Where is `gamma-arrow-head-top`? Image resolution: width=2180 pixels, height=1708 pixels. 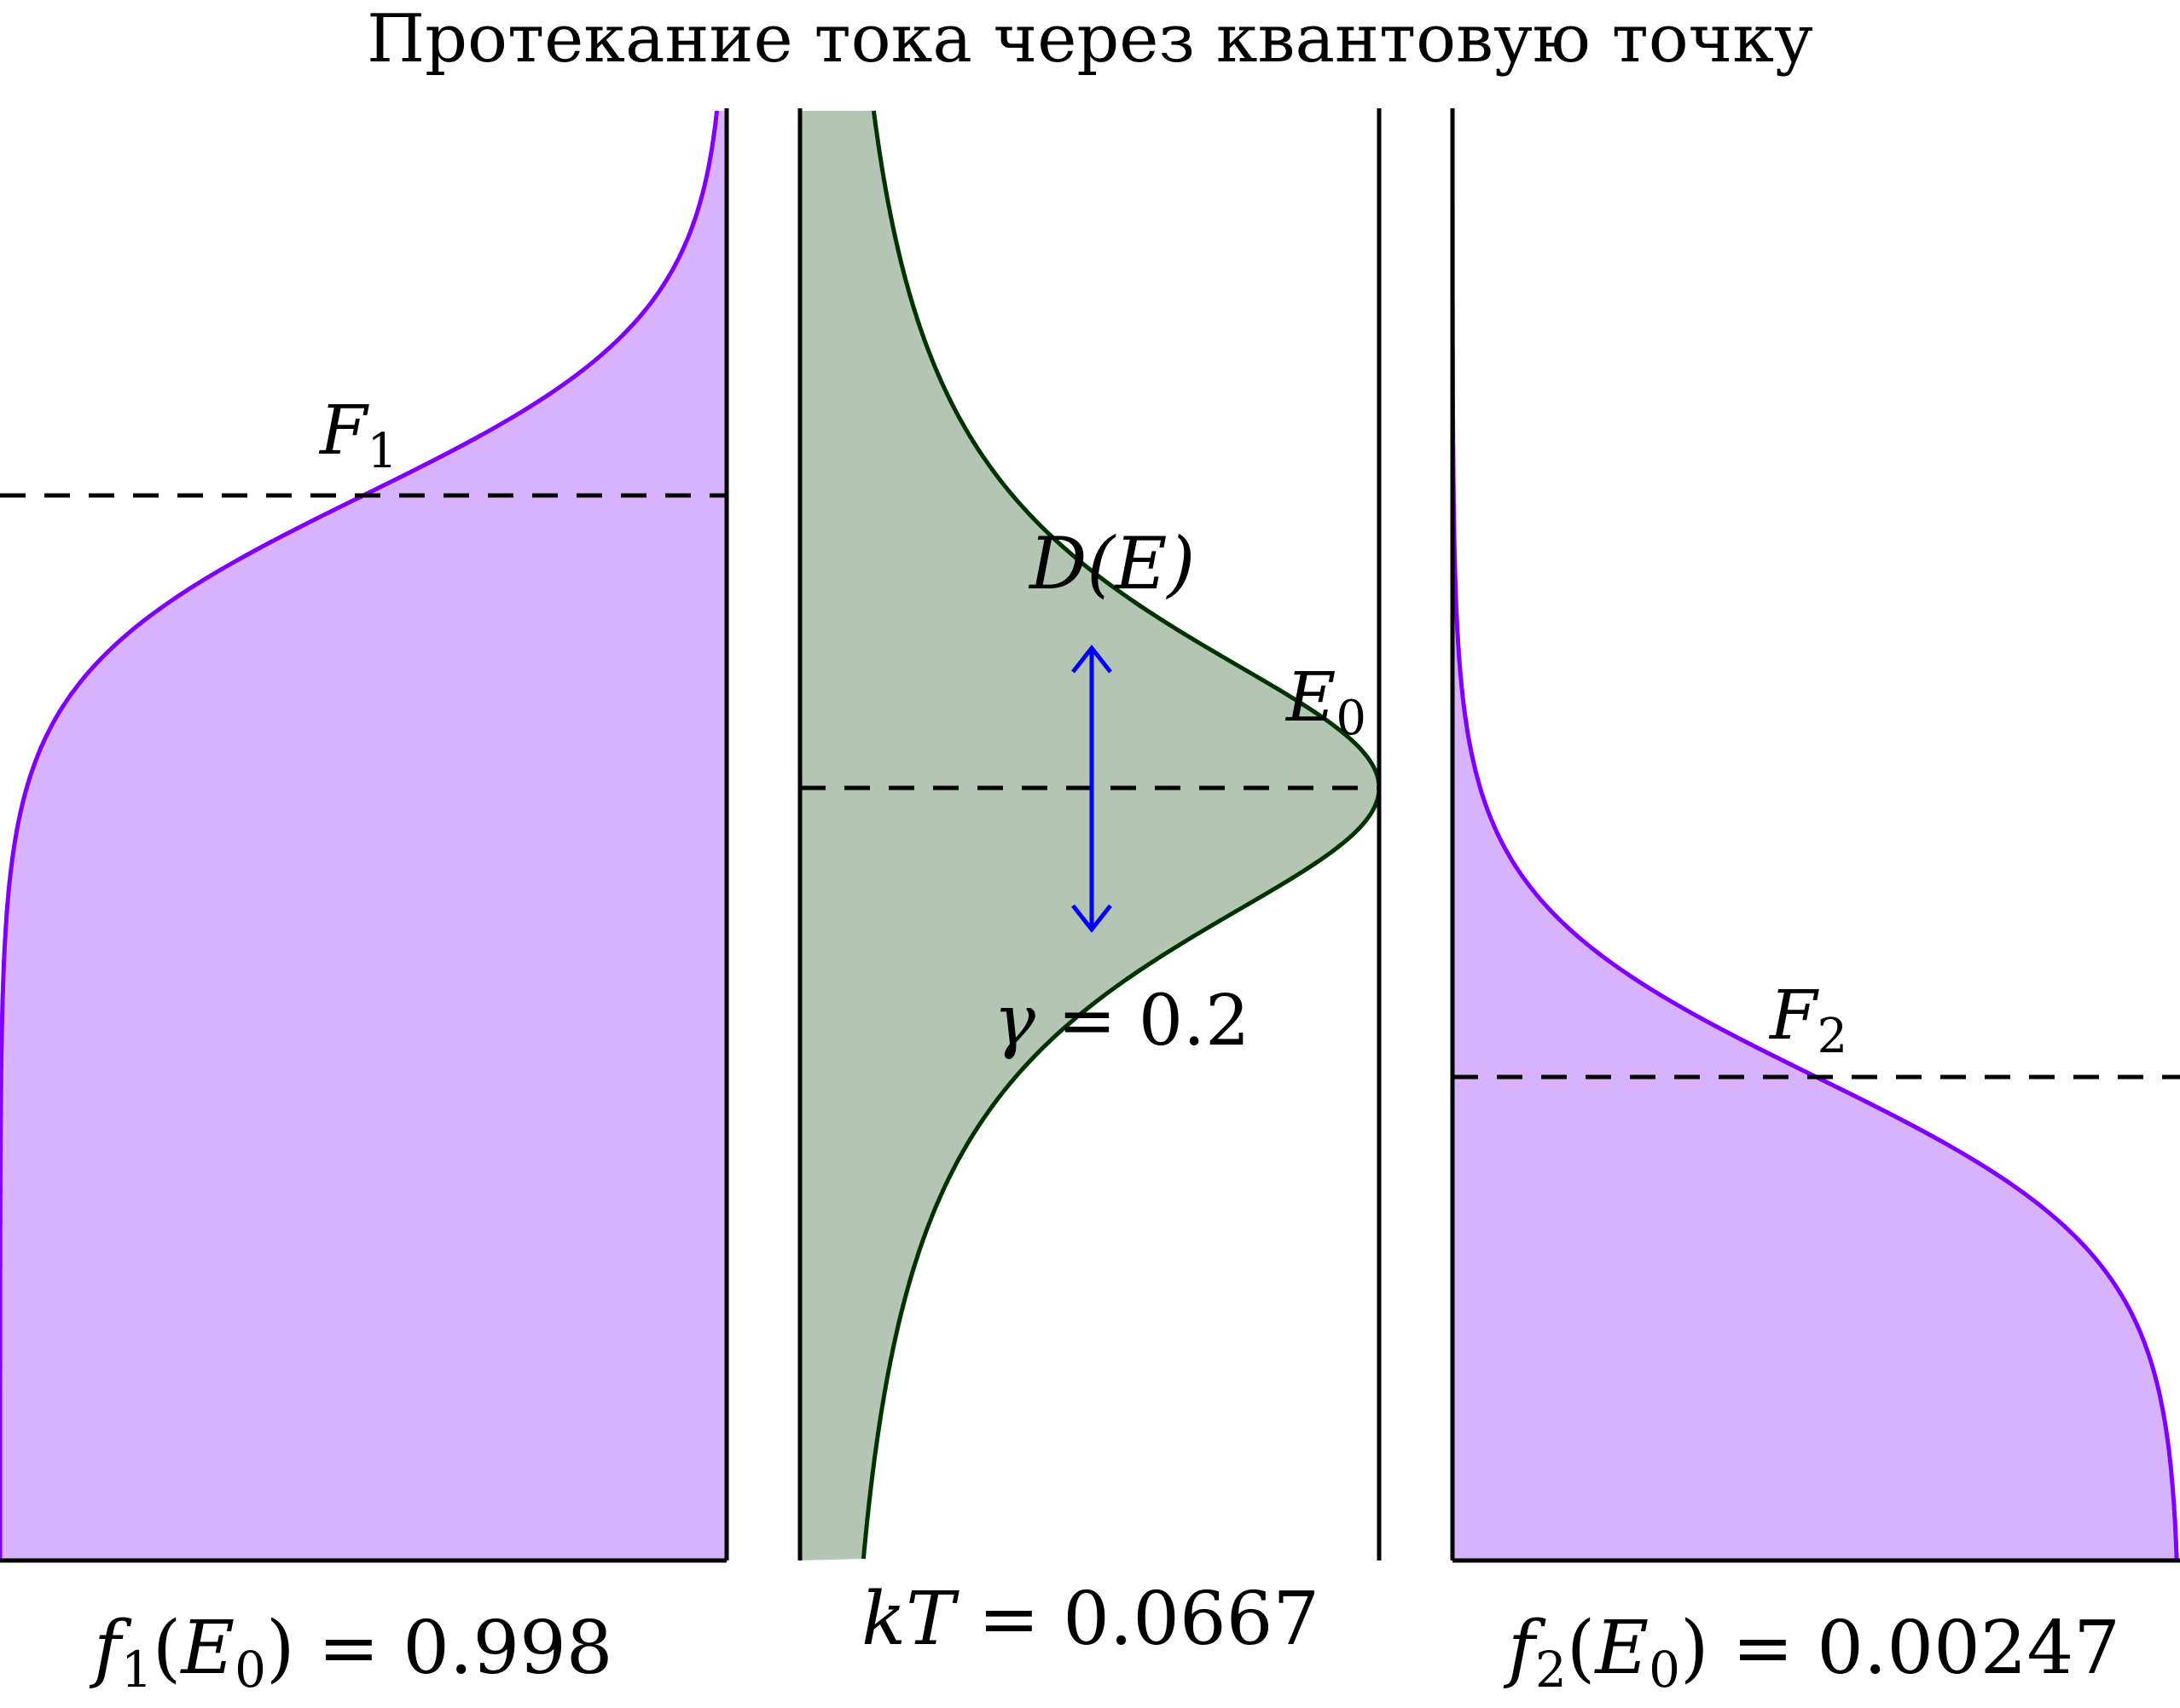
gamma-arrow-head-top is located at coordinates (1091, 659).